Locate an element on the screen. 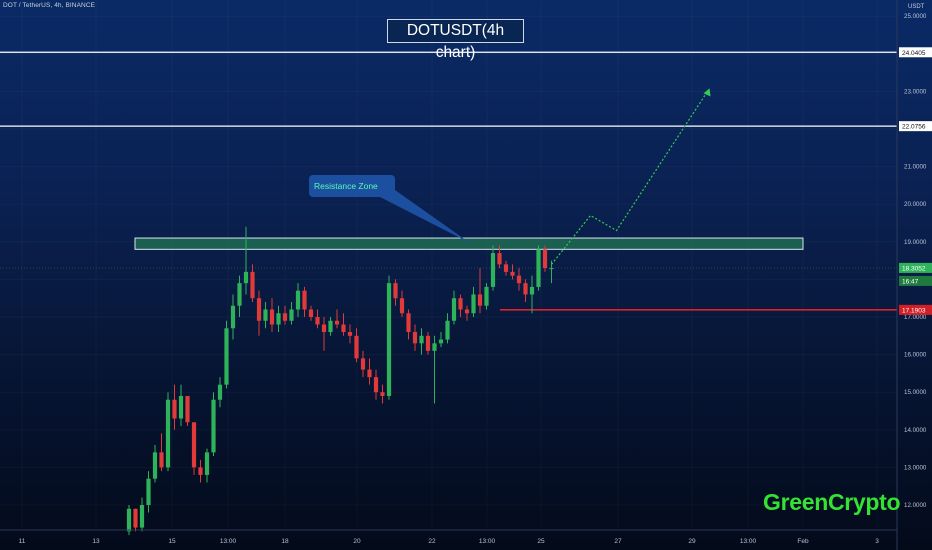 Image resolution: width=932 pixels, height=550 pixels. price-tick-label: 20.0000 is located at coordinates (915, 204).